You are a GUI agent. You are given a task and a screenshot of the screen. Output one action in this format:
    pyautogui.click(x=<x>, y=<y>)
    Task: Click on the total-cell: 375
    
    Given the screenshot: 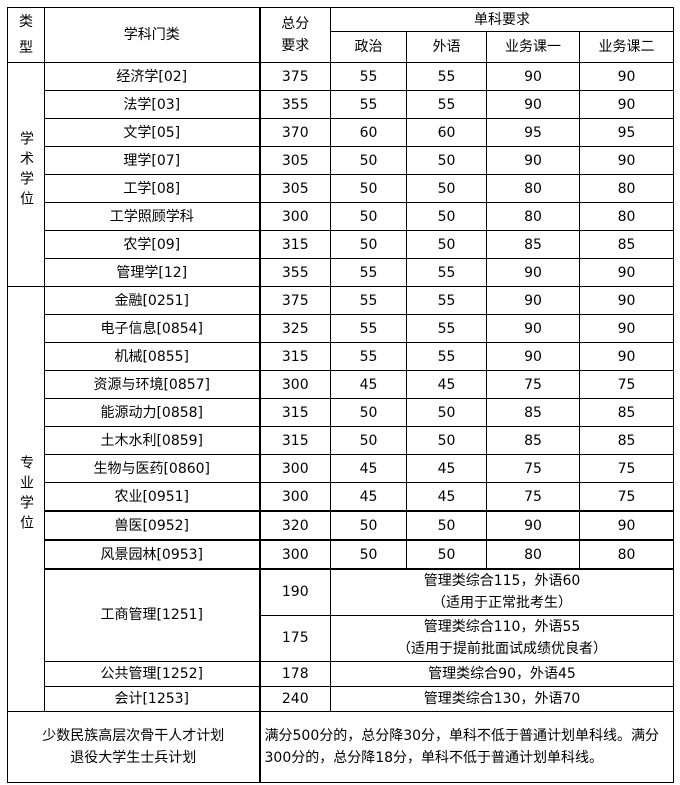 What is the action you would take?
    pyautogui.click(x=295, y=300)
    